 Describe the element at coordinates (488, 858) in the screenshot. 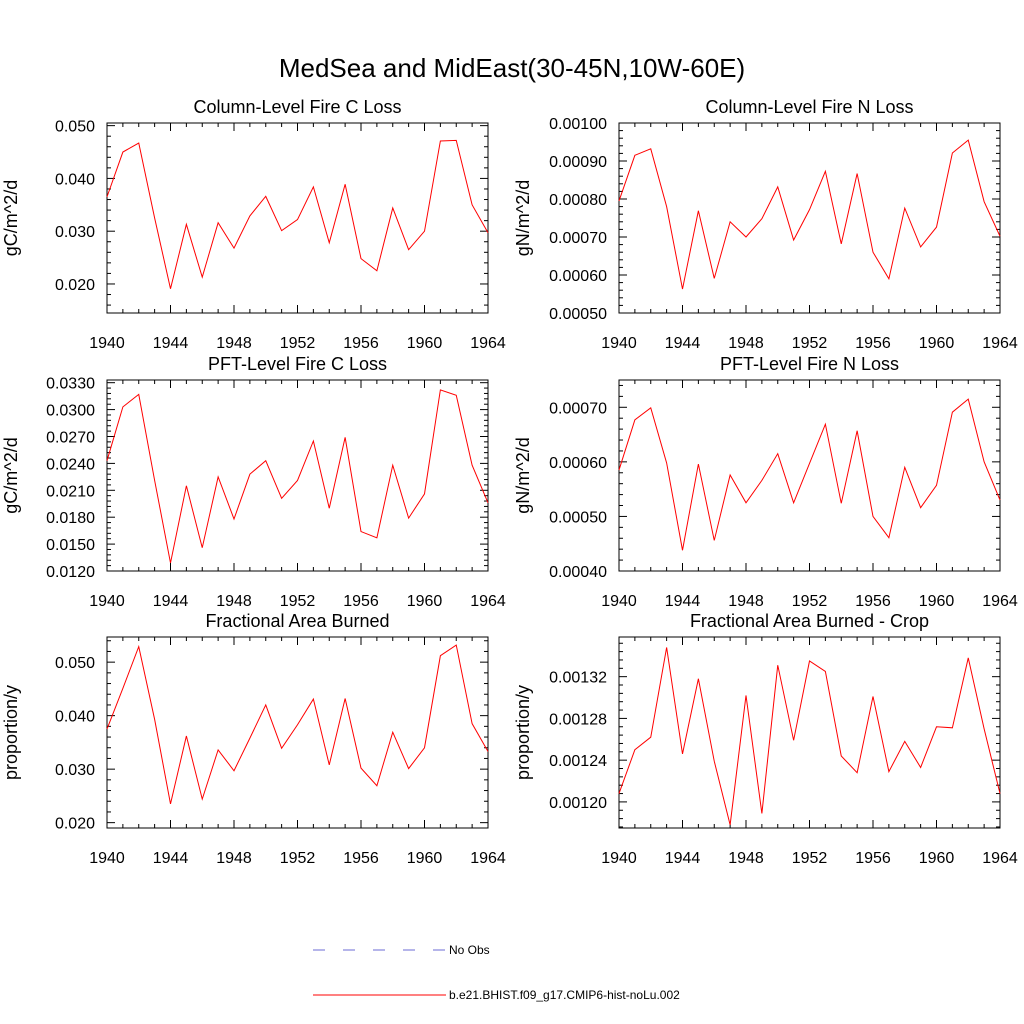

I see `panel-5-xtick-label-1964: 1964` at that location.